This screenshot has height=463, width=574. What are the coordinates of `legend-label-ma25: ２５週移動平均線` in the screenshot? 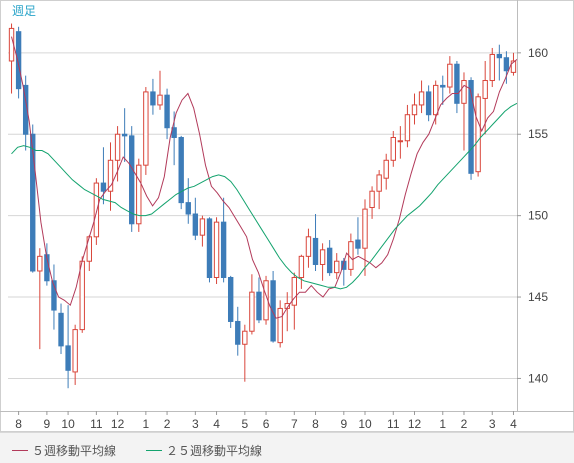 It's located at (214, 451).